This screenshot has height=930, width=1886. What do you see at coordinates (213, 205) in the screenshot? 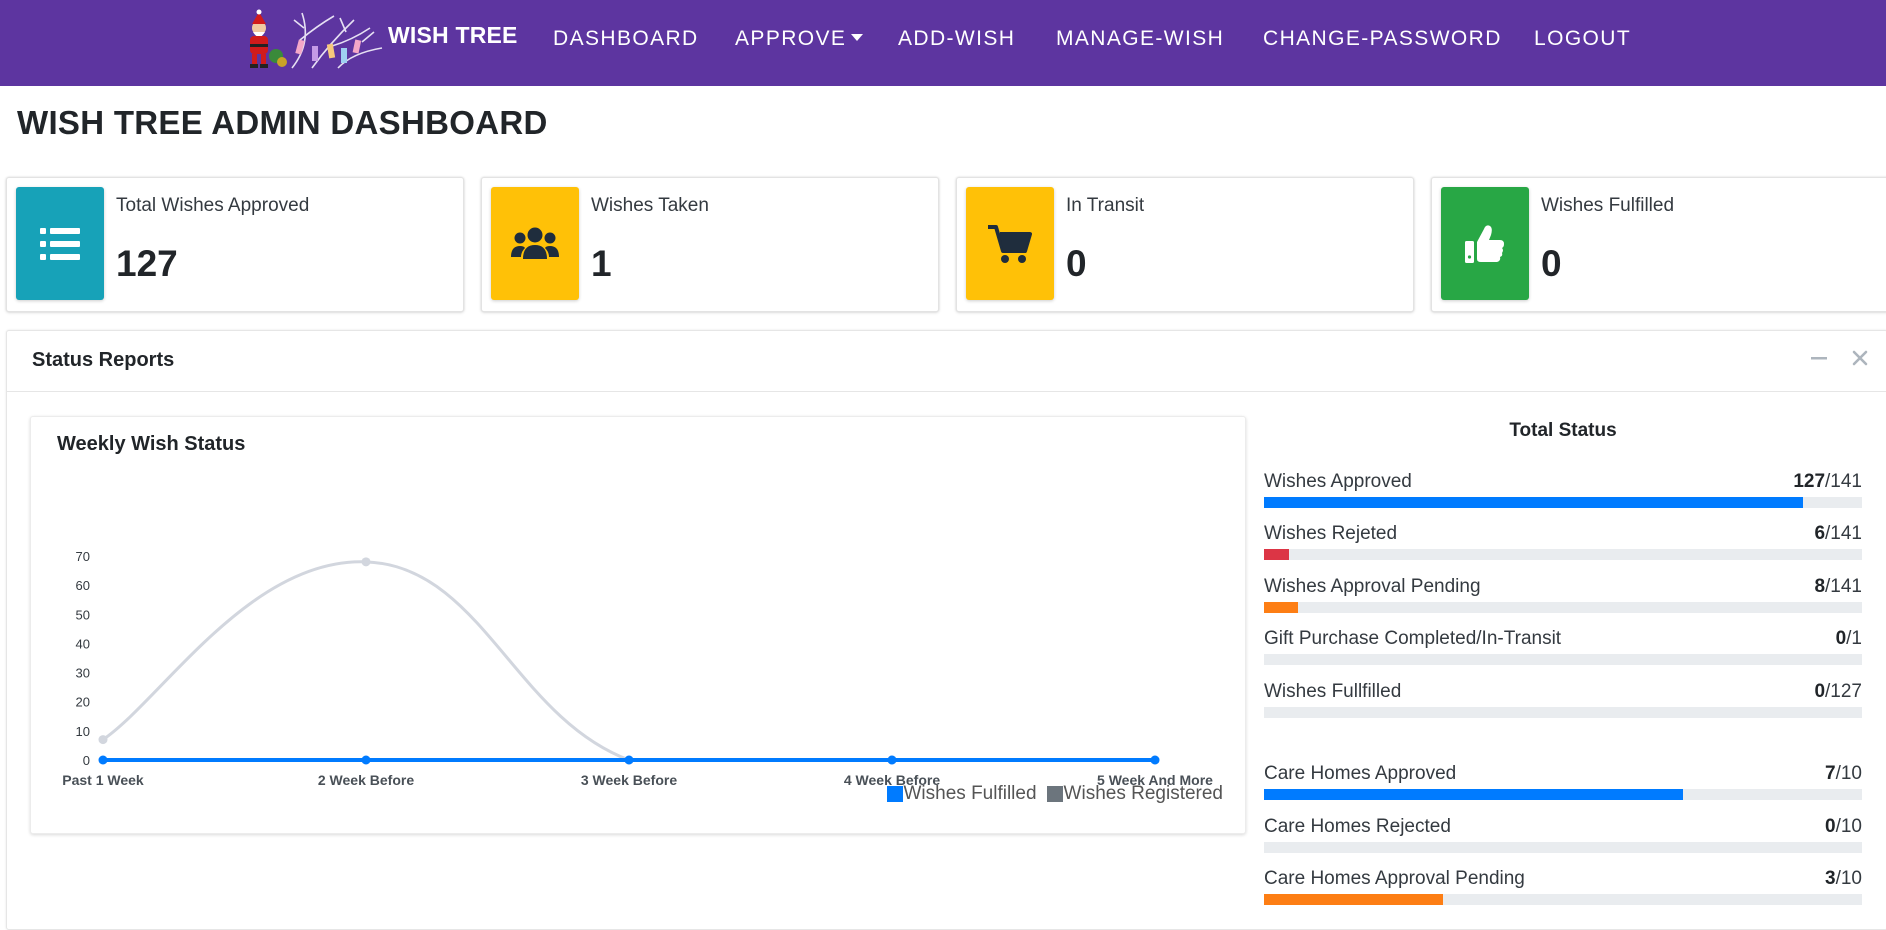
I see `info-box-label: Total Wishes Approved` at bounding box center [213, 205].